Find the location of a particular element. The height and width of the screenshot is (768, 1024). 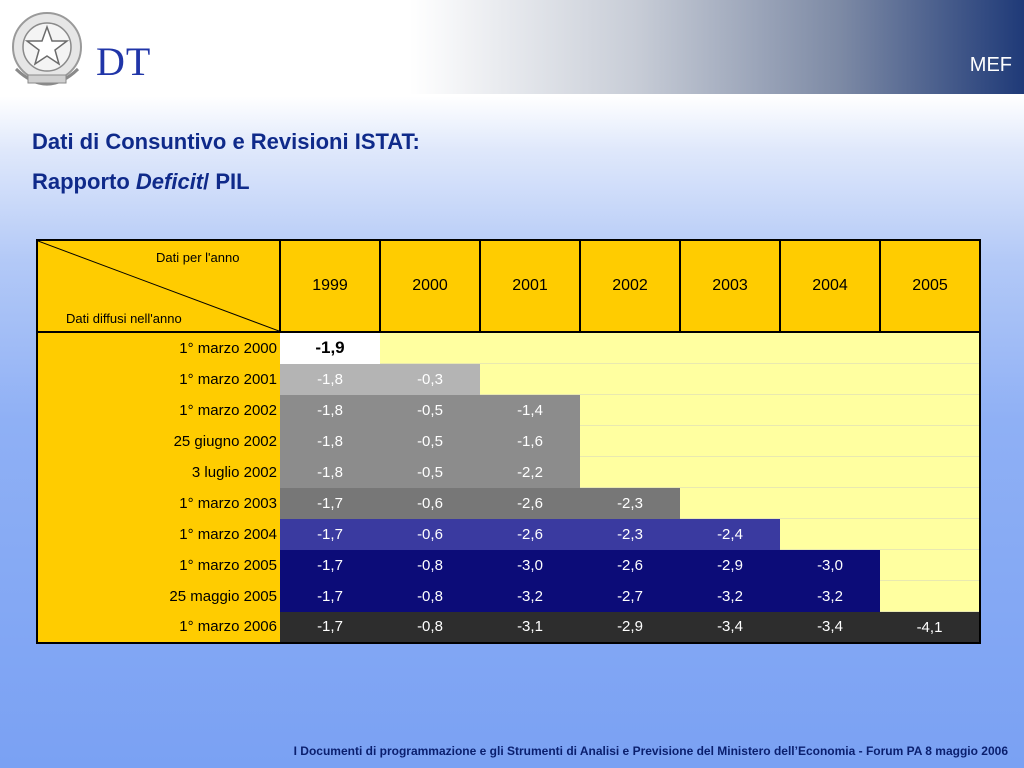

table-cell: -1,9 is located at coordinates (330, 348).